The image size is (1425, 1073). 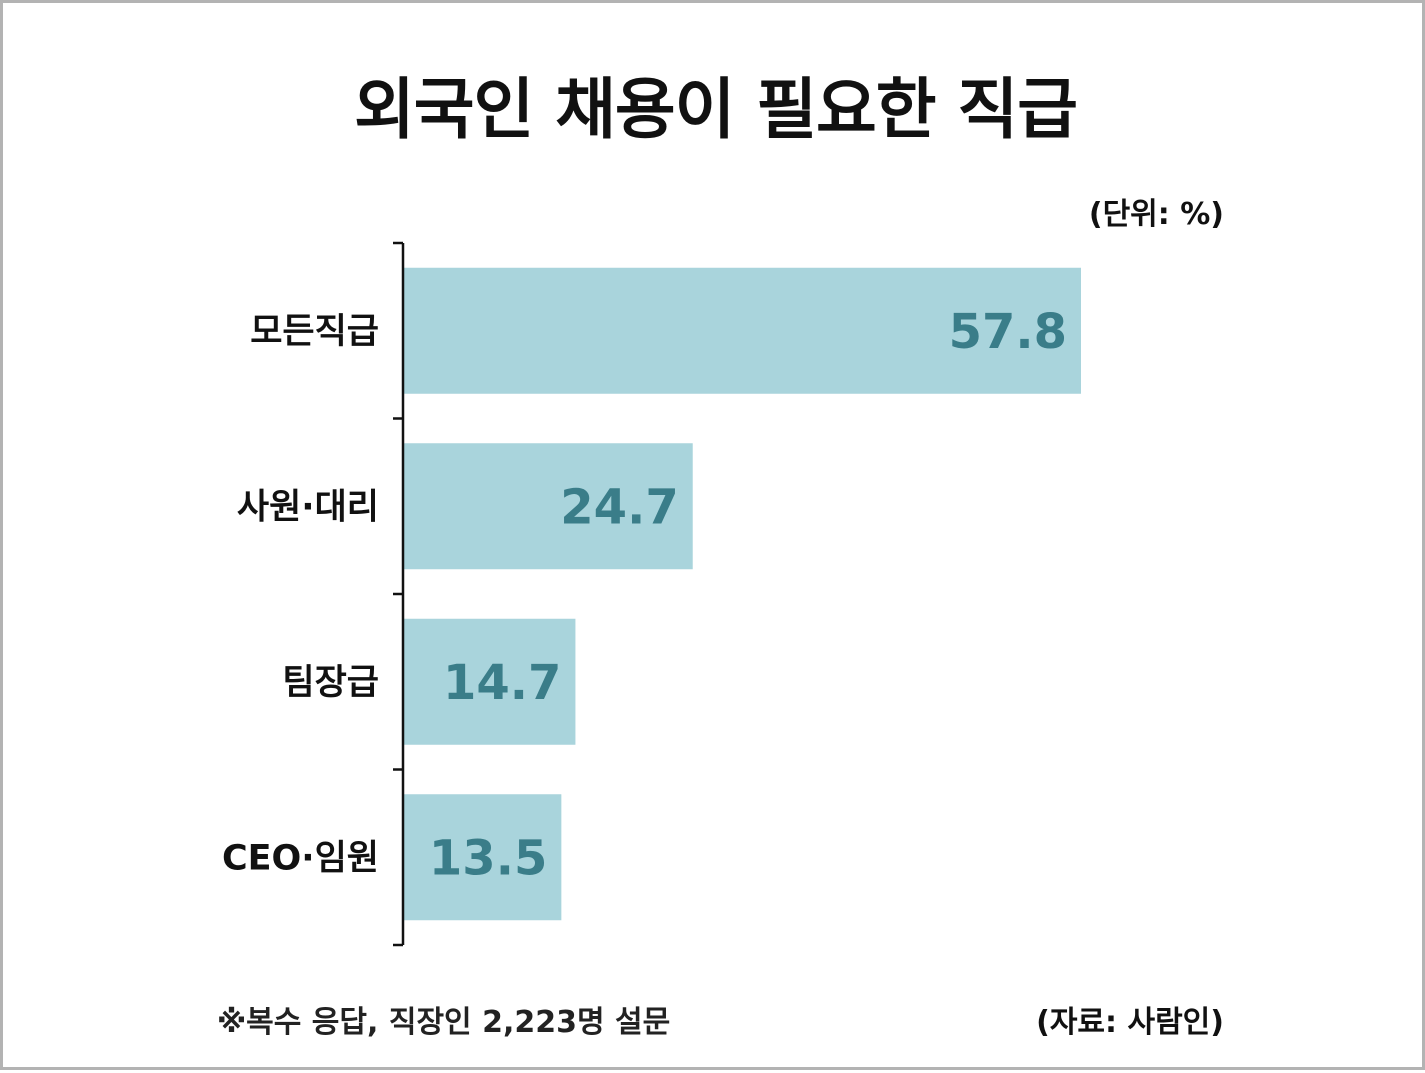 I want to click on value-label-1: 57.8, so click(x=1008, y=332).